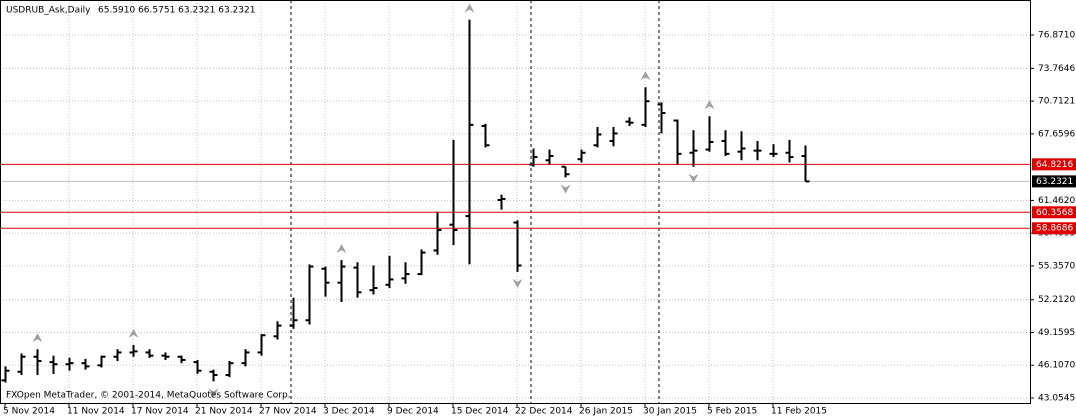 The image size is (1076, 420). What do you see at coordinates (288, 412) in the screenshot?
I see `x-tick-label: 27 Nov 2014` at bounding box center [288, 412].